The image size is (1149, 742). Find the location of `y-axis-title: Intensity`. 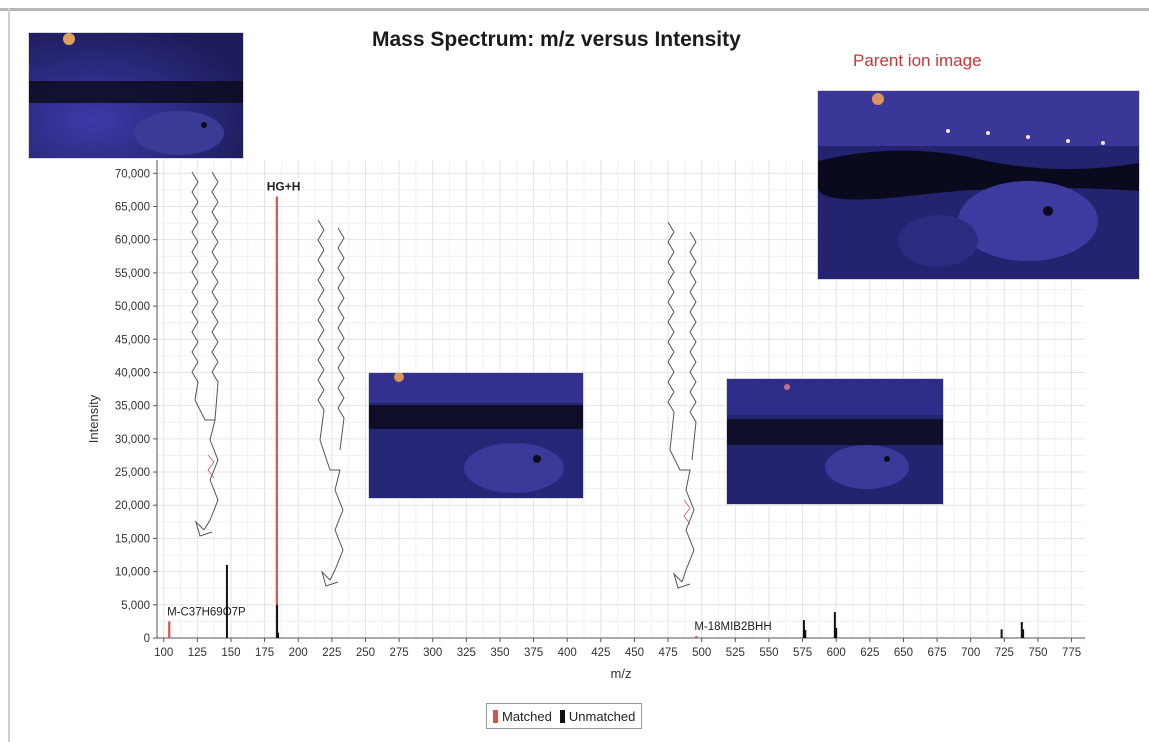

y-axis-title: Intensity is located at coordinates (93, 418).